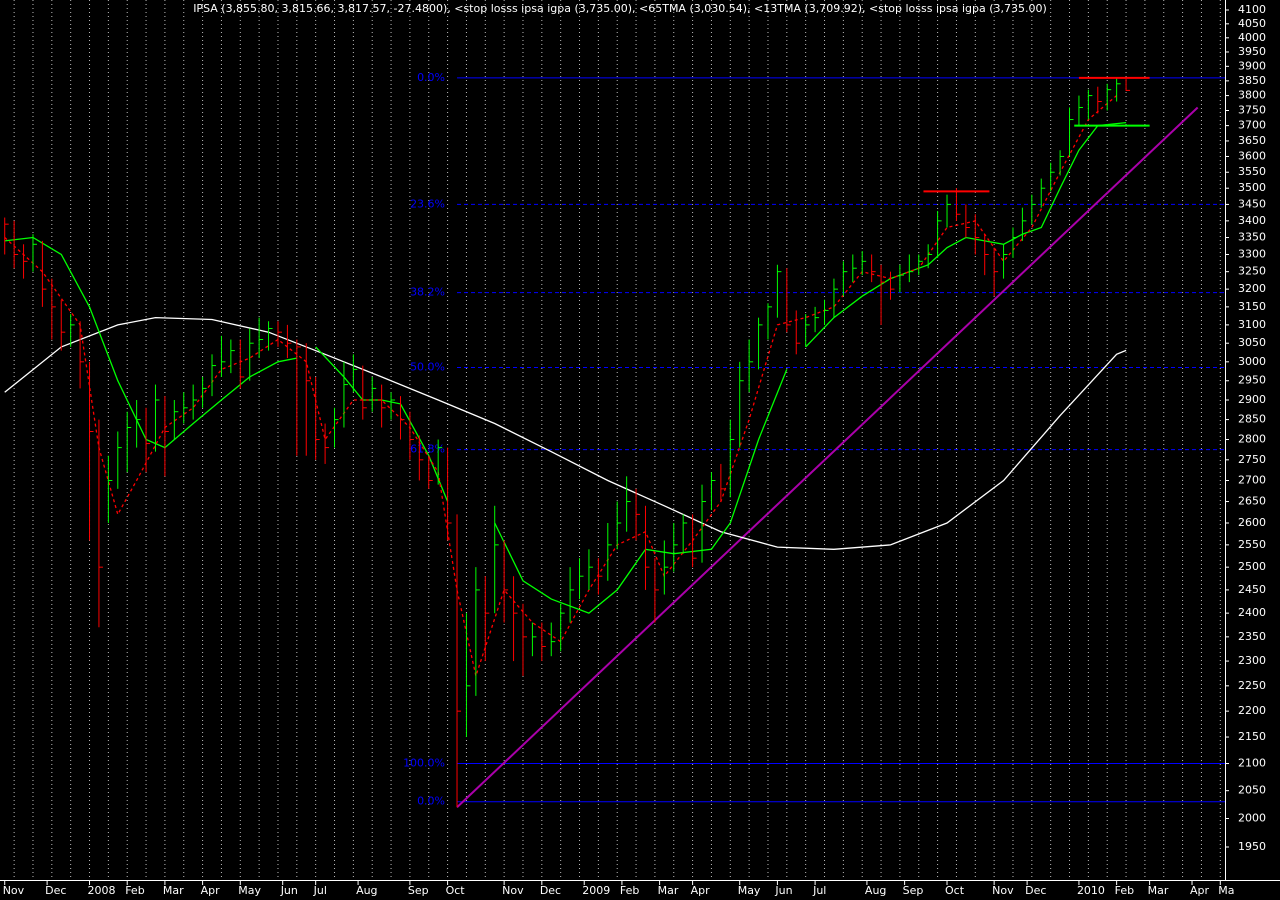 The image size is (1280, 900). I want to click on y-tick-label: 2250, so click(1252, 685).